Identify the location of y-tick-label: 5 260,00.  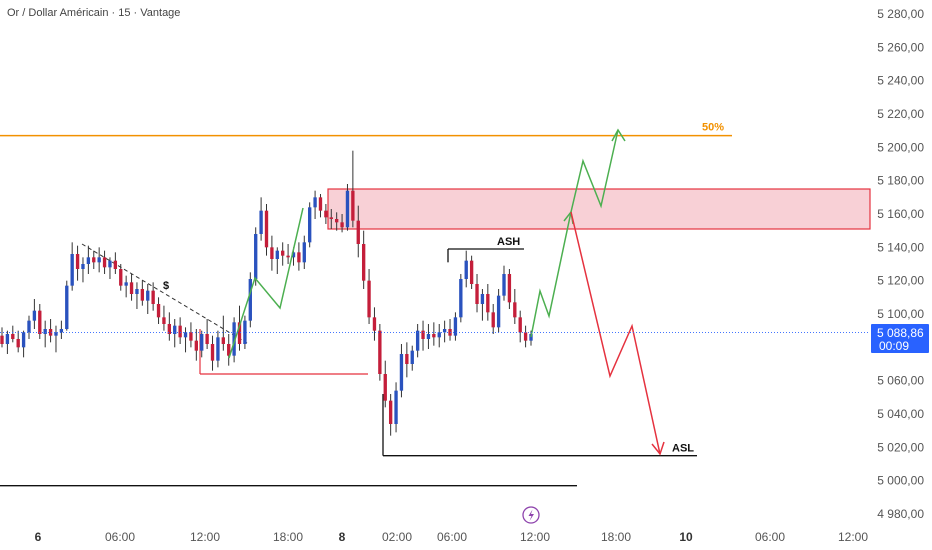
(900, 47).